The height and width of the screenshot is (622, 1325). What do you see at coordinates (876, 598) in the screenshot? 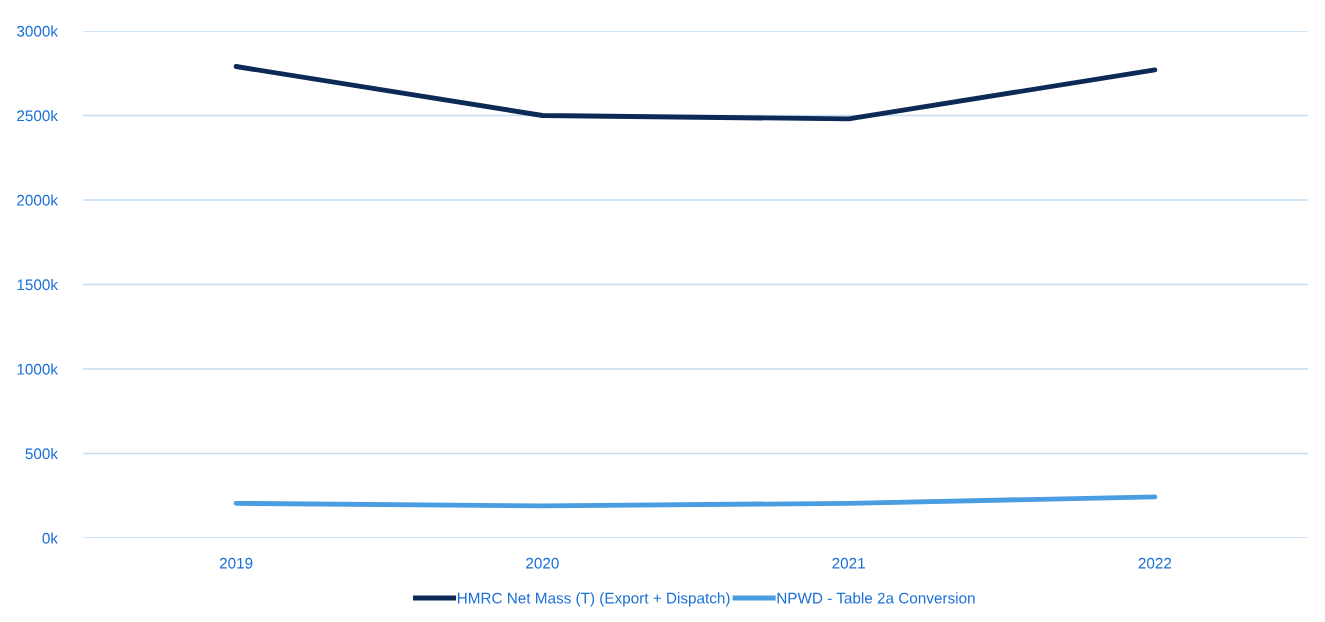
I see `legend-label: NPWD - Table 2a Conversion` at bounding box center [876, 598].